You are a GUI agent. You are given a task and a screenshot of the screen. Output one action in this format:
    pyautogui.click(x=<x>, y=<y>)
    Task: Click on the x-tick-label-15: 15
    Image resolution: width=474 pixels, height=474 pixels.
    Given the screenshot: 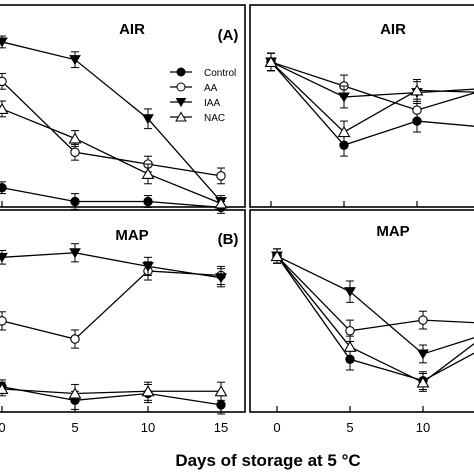 What is the action you would take?
    pyautogui.click(x=221, y=427)
    